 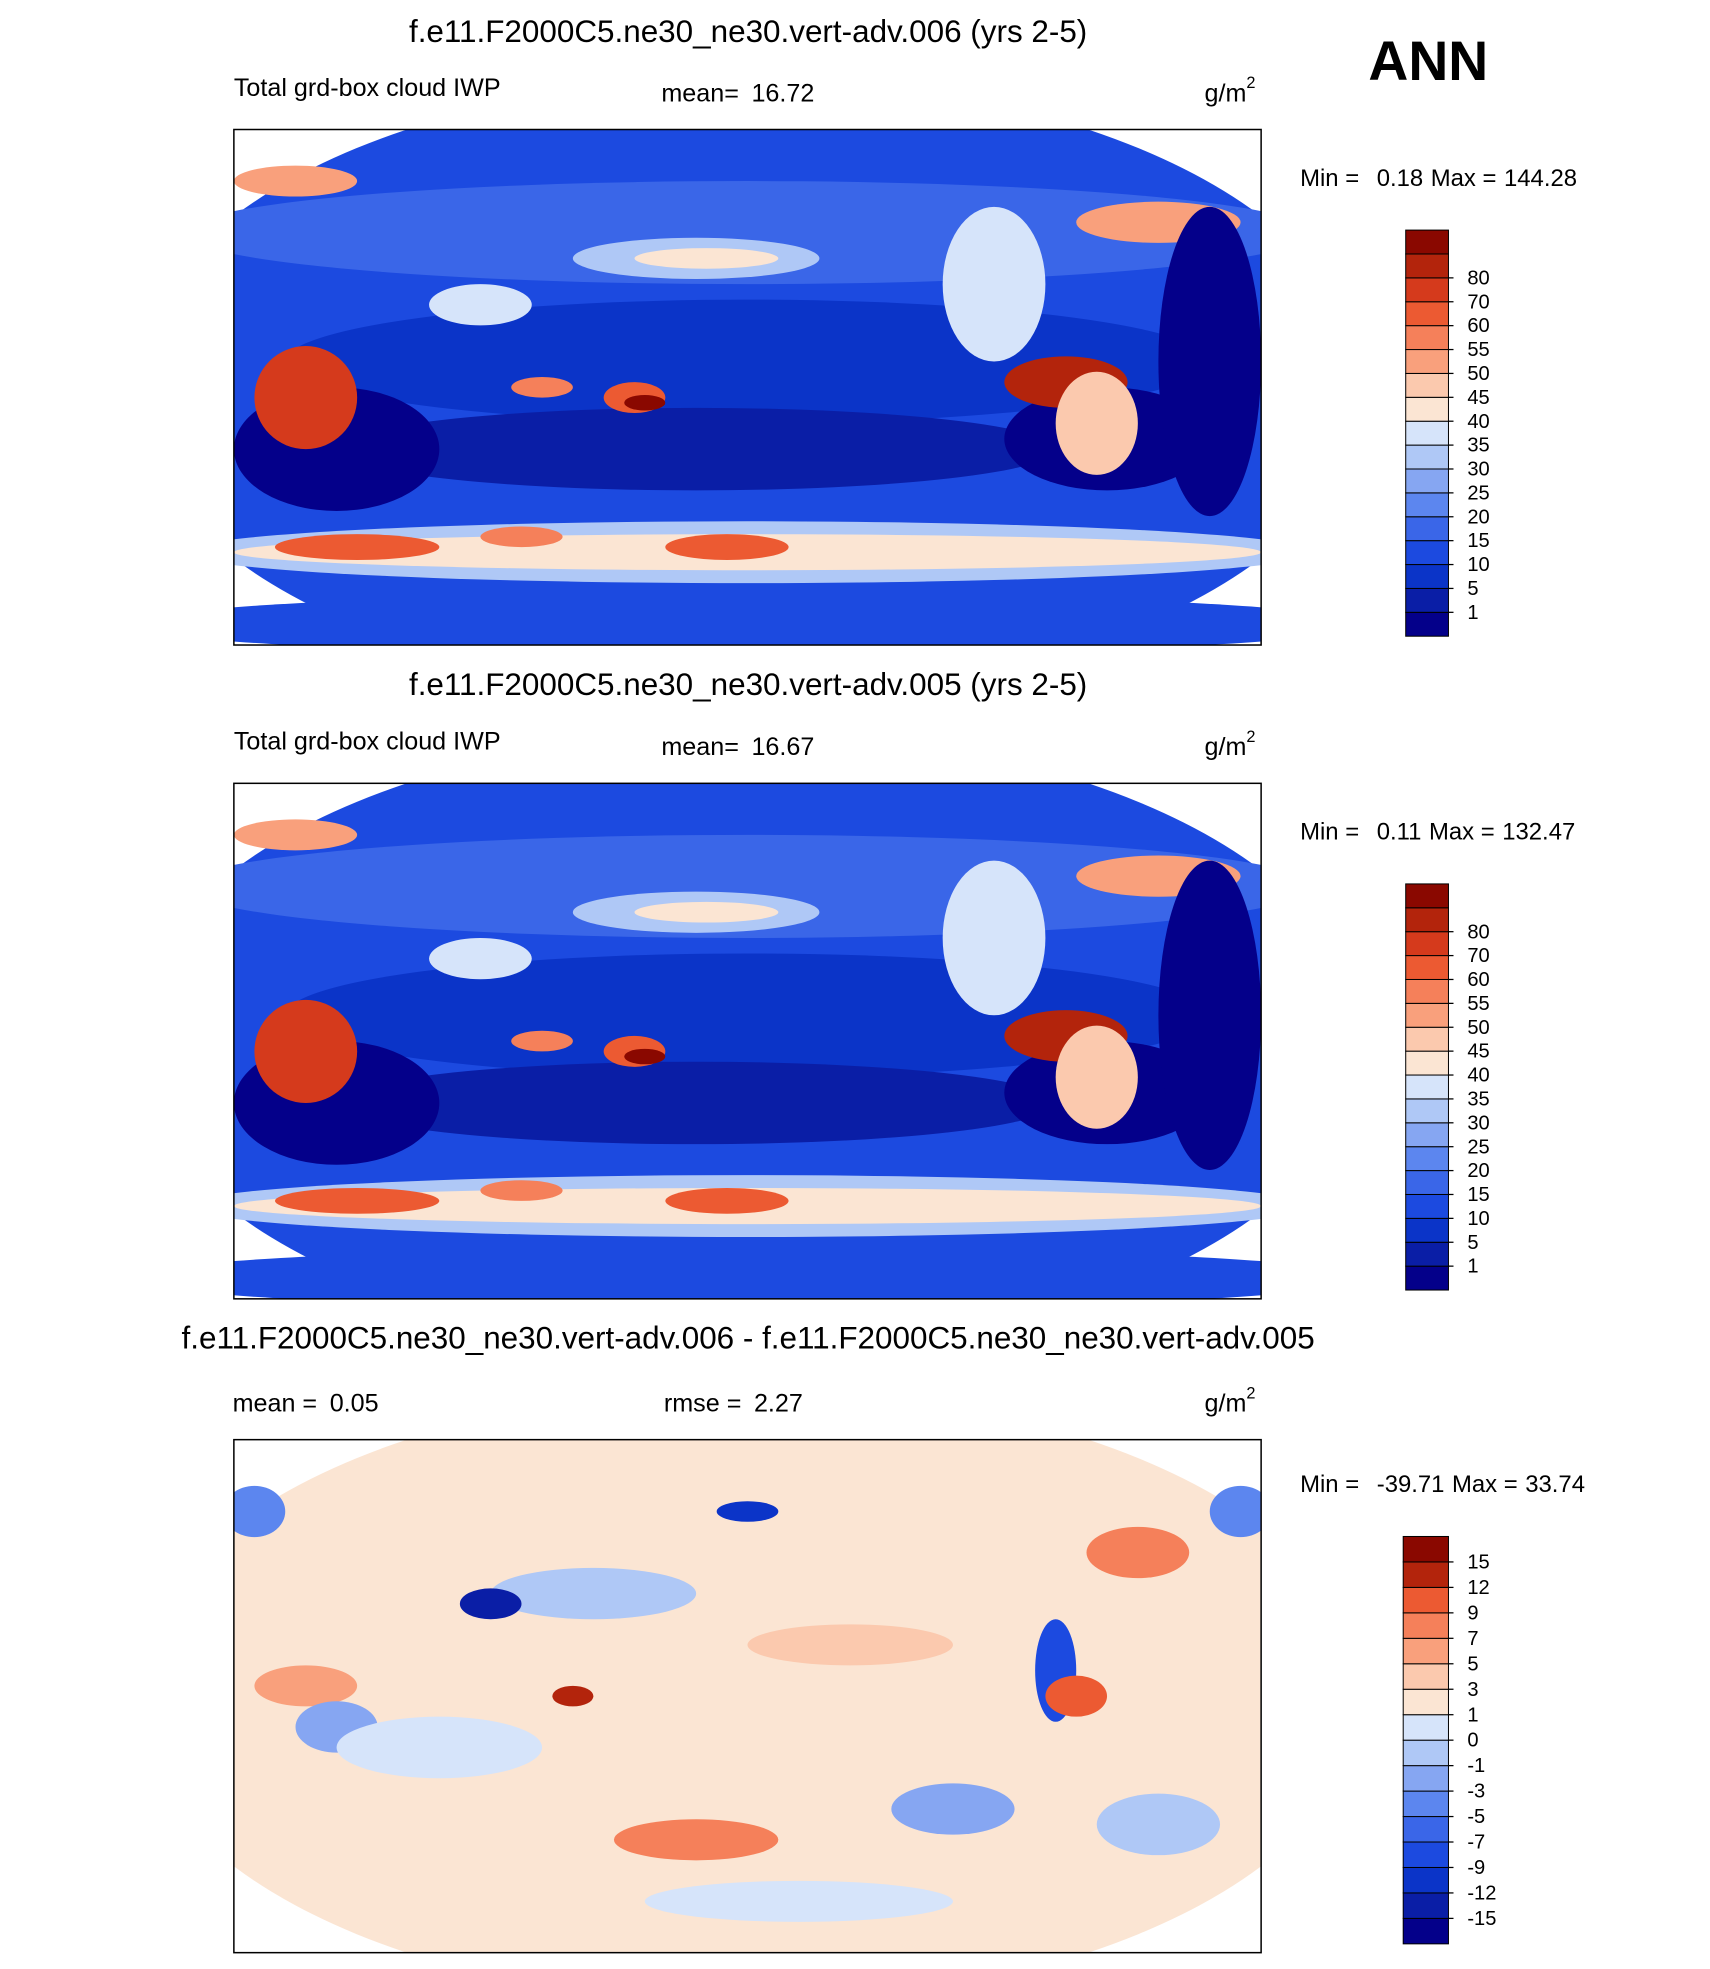 What do you see at coordinates (1478, 1099) in the screenshot?
I see `colorbar-label: 35` at bounding box center [1478, 1099].